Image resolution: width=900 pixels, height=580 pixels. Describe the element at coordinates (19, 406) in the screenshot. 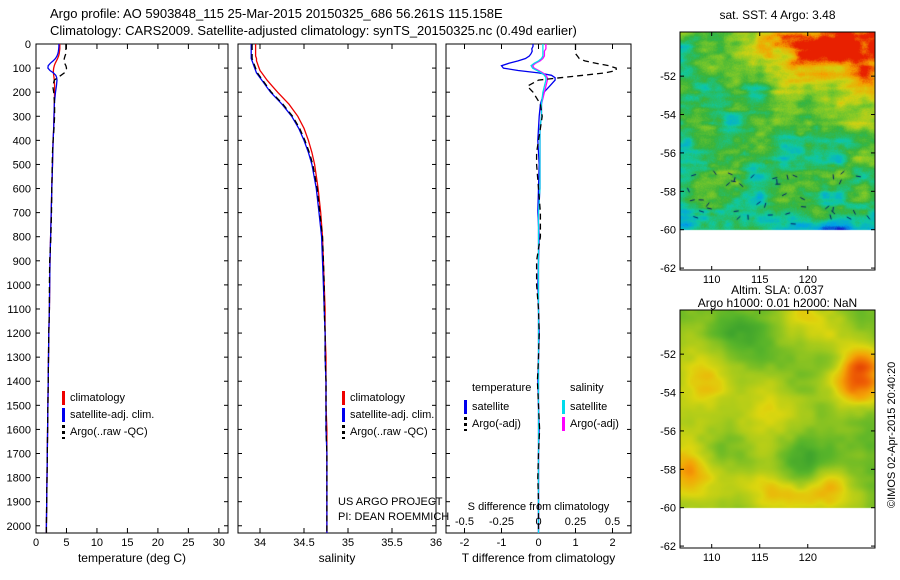

I see `depth-tick-label: 1500` at that location.